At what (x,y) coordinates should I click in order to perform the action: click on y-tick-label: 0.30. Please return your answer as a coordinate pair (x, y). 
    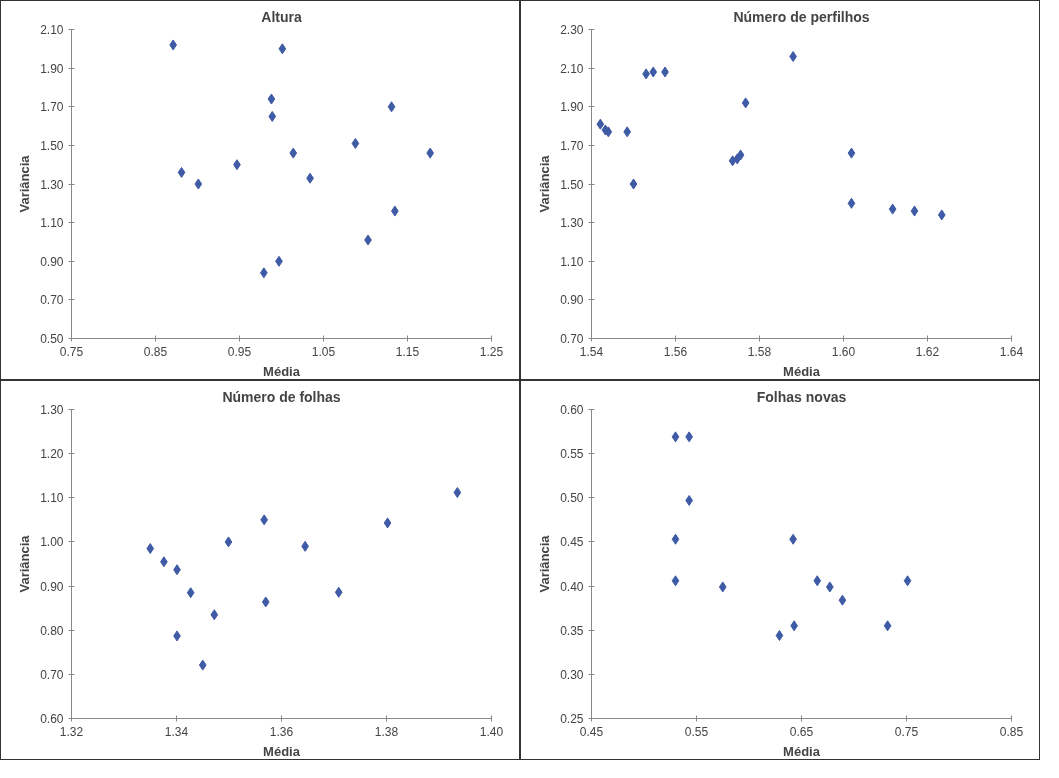
    Looking at the image, I should click on (572, 674).